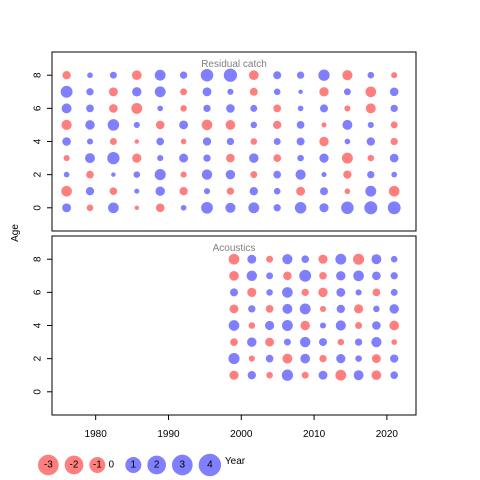 The width and height of the screenshot is (480, 480). What do you see at coordinates (234, 248) in the screenshot?
I see `panel-title: Acoustics` at bounding box center [234, 248].